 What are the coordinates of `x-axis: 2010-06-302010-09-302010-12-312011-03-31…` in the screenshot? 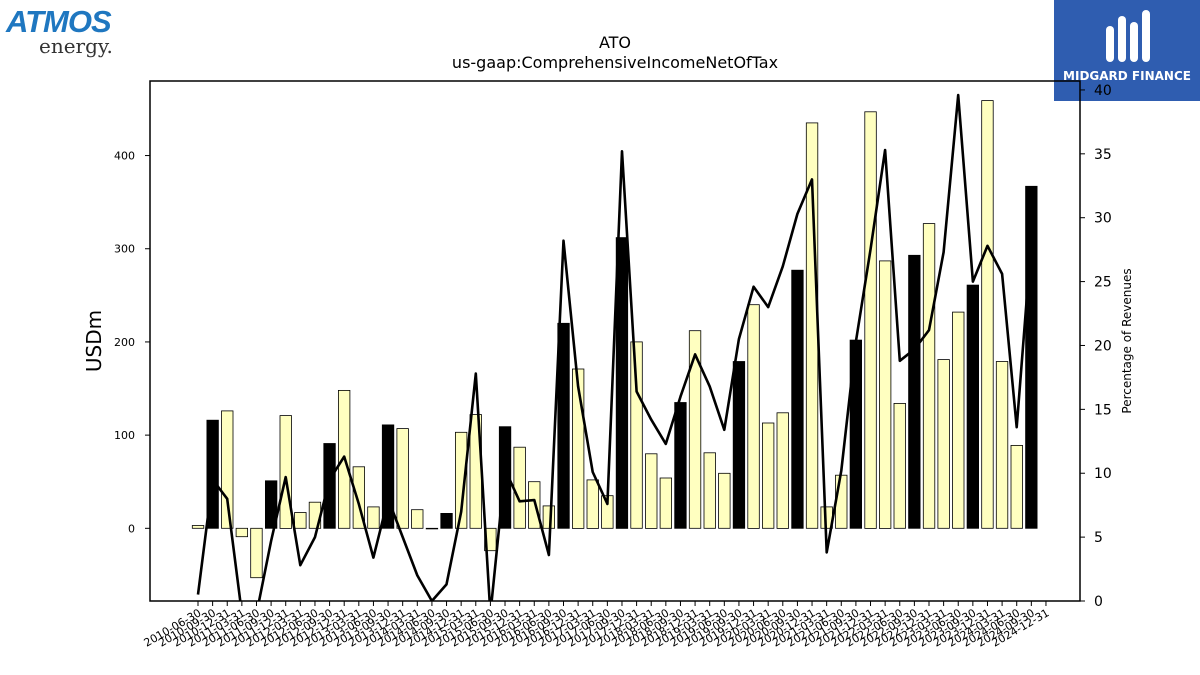 It's located at (596, 625).